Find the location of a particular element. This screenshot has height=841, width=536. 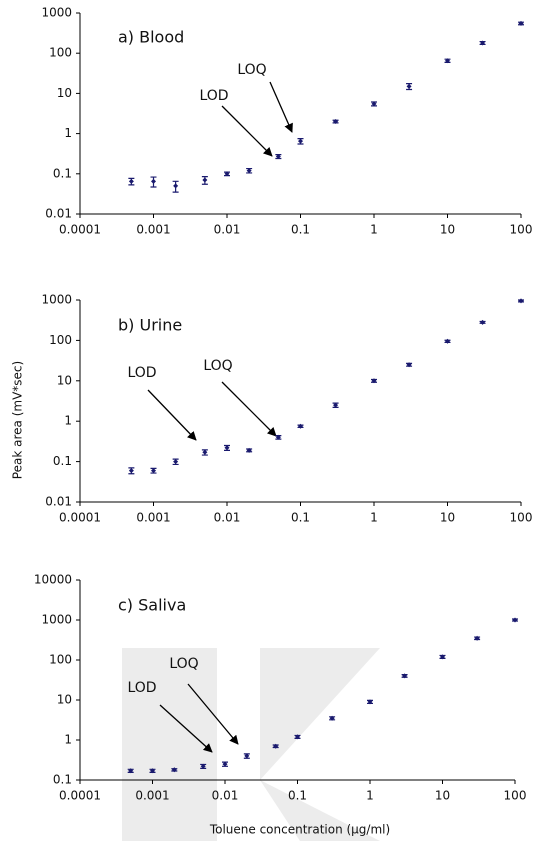

panel-title: c) Saliva is located at coordinates (152, 605).